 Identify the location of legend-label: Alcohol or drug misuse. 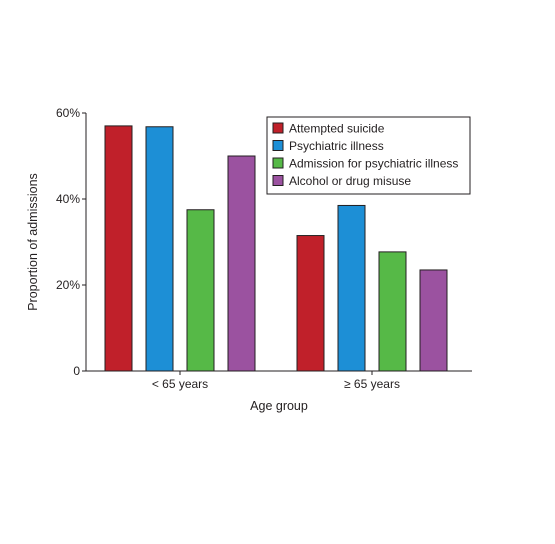
(350, 181).